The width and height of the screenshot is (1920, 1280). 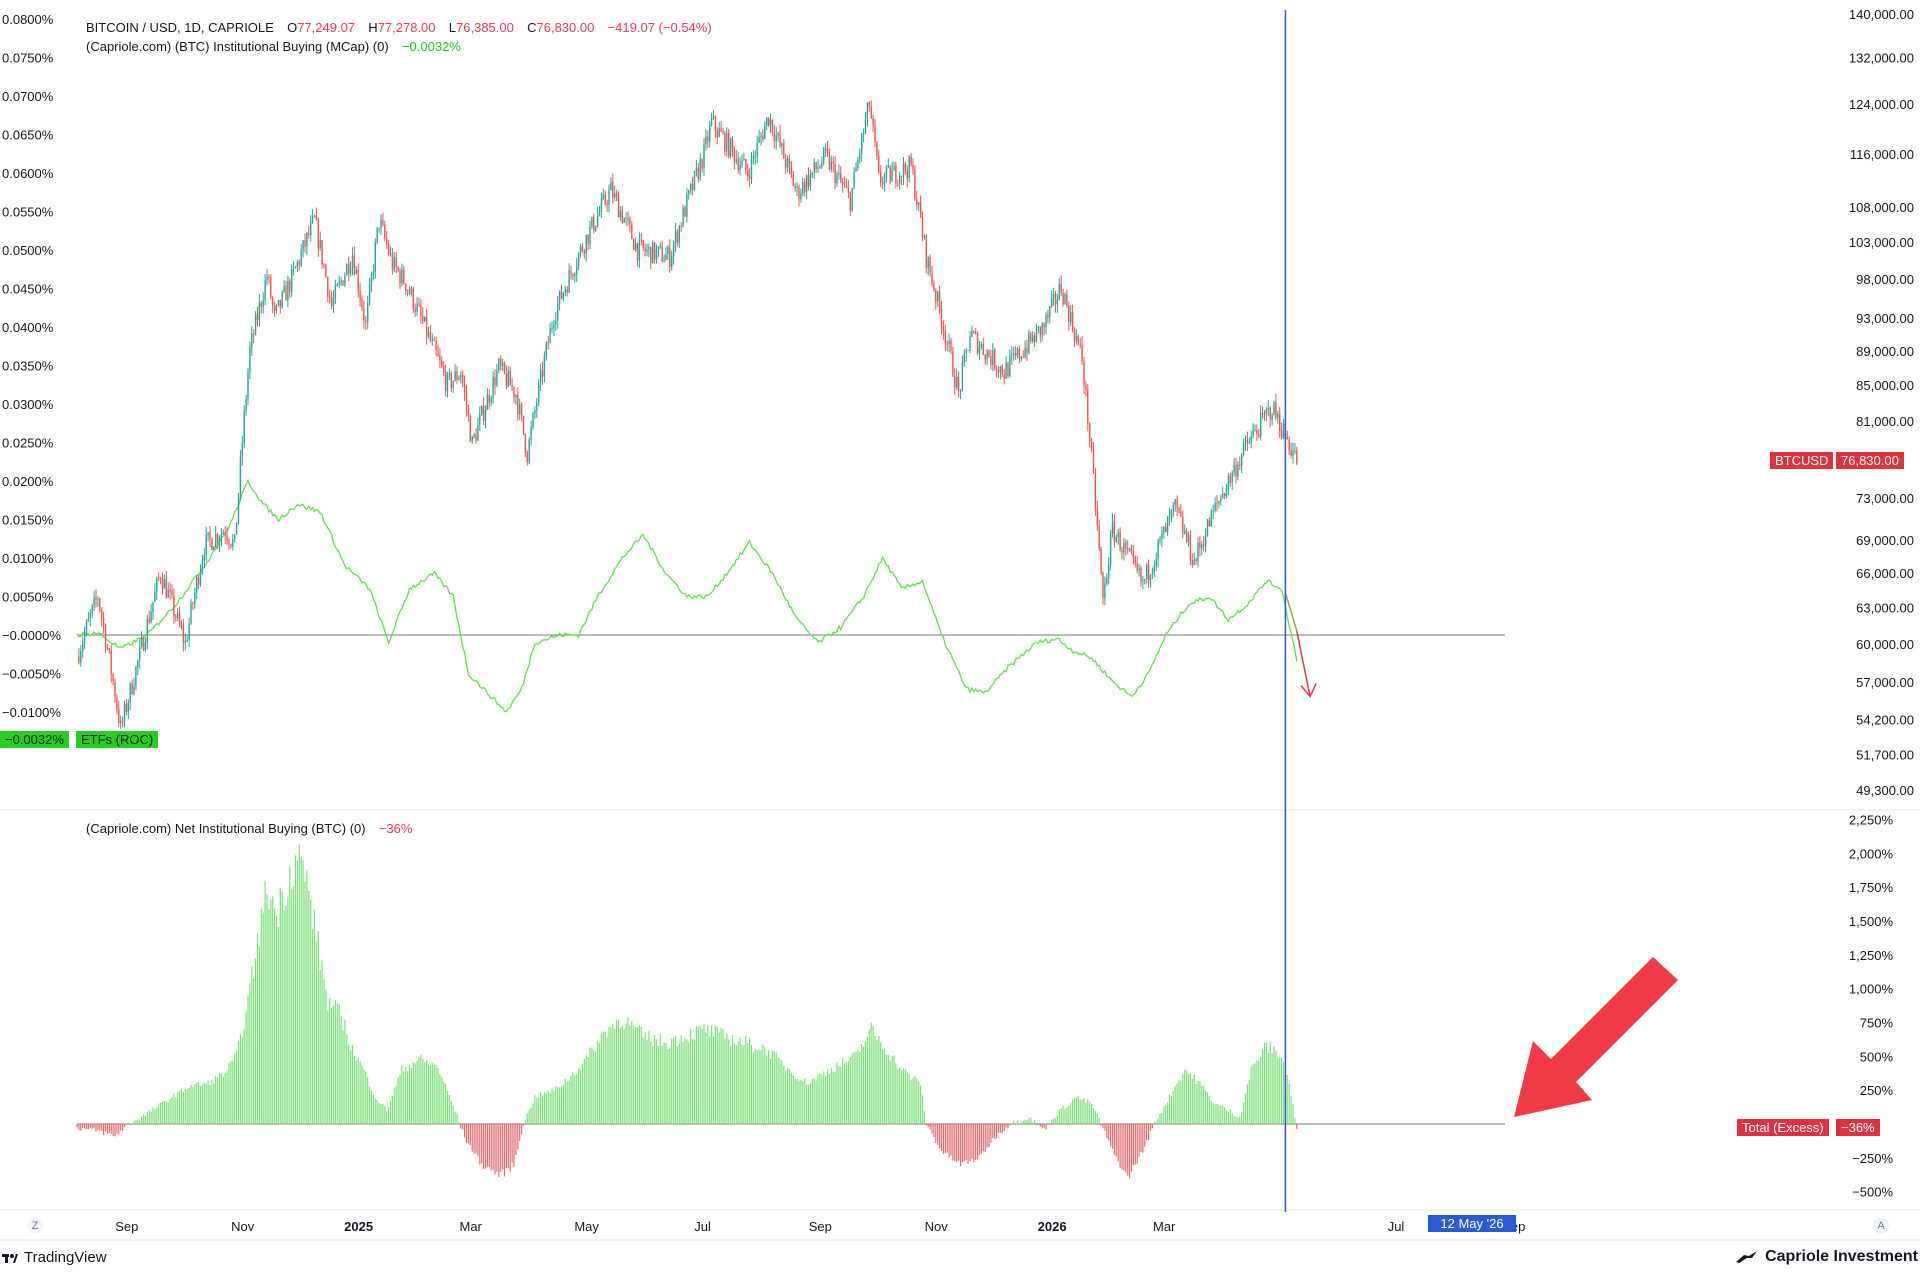 I want to click on price-axis-tick: 54,200.00, so click(x=1885, y=720).